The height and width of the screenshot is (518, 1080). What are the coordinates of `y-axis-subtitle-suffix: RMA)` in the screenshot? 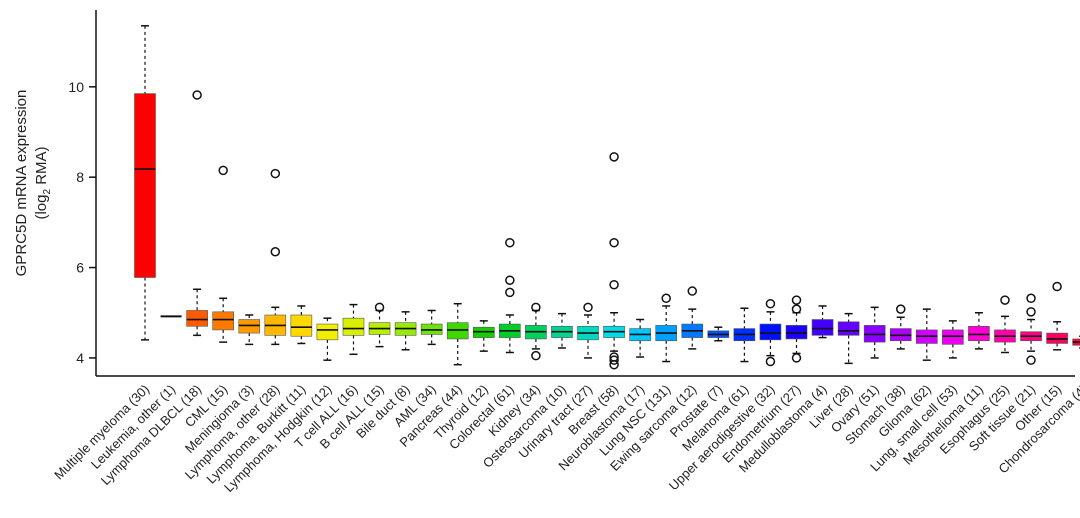 It's located at (41, 167).